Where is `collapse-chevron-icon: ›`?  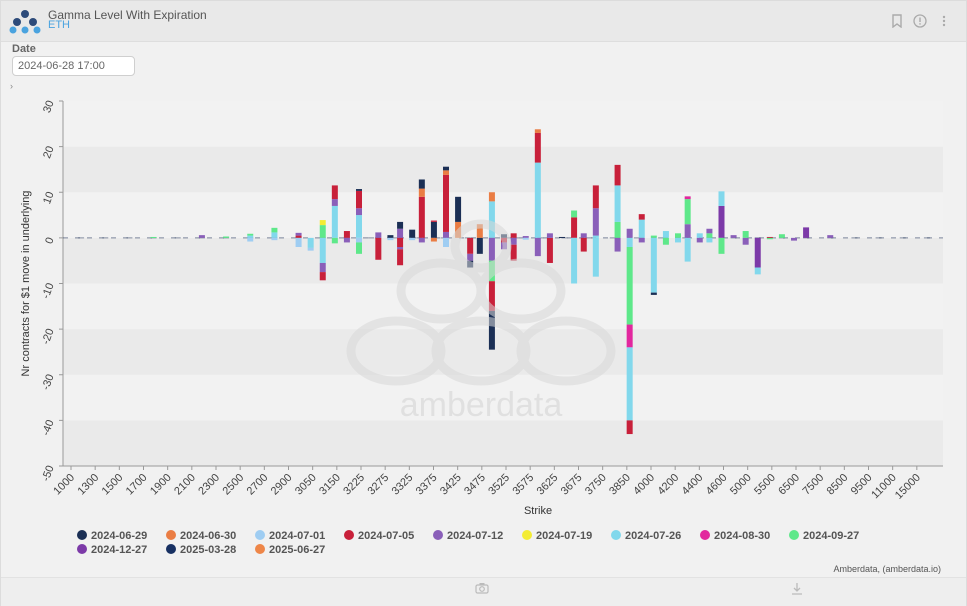
collapse-chevron-icon: › is located at coordinates (11, 86).